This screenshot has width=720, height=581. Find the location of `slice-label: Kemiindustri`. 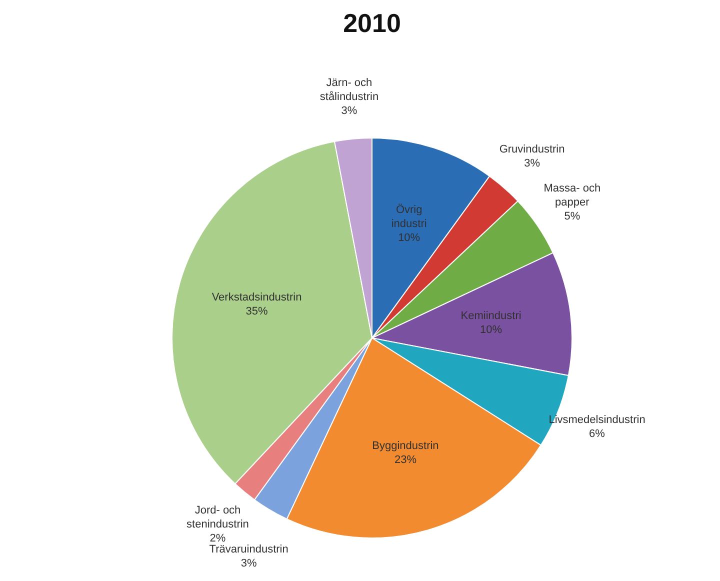

slice-label: Kemiindustri is located at coordinates (491, 316).